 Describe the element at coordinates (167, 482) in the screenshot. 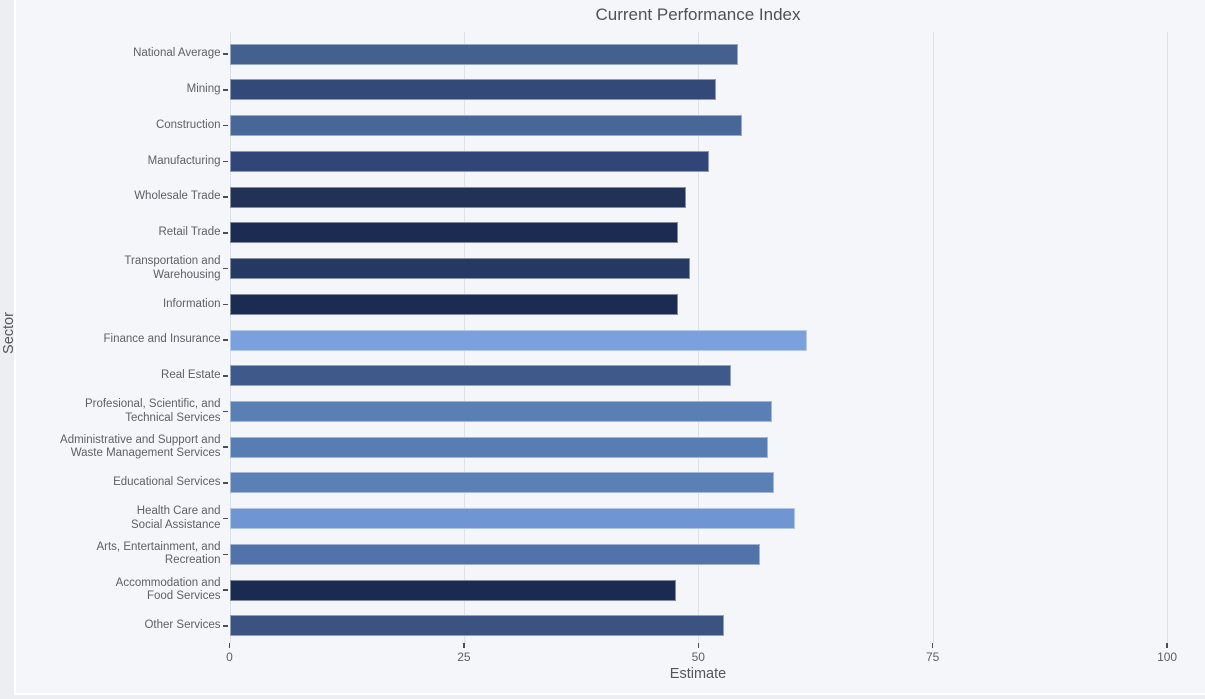

I see `category-tick-label: Educational Services` at that location.